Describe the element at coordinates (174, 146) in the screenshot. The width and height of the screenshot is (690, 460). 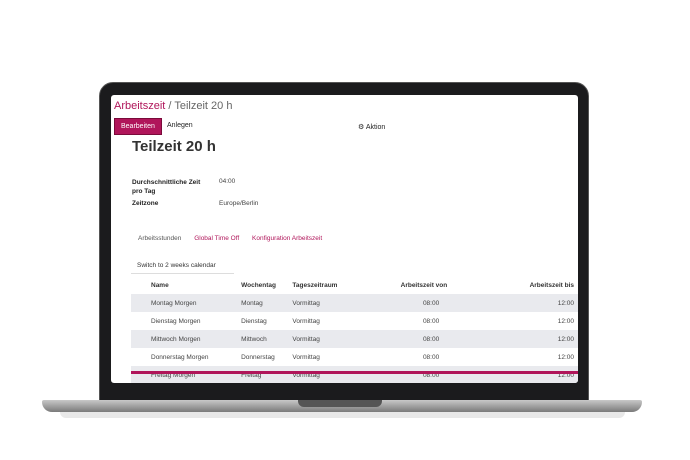
I see `page-title: Teilzeit 20 h` at that location.